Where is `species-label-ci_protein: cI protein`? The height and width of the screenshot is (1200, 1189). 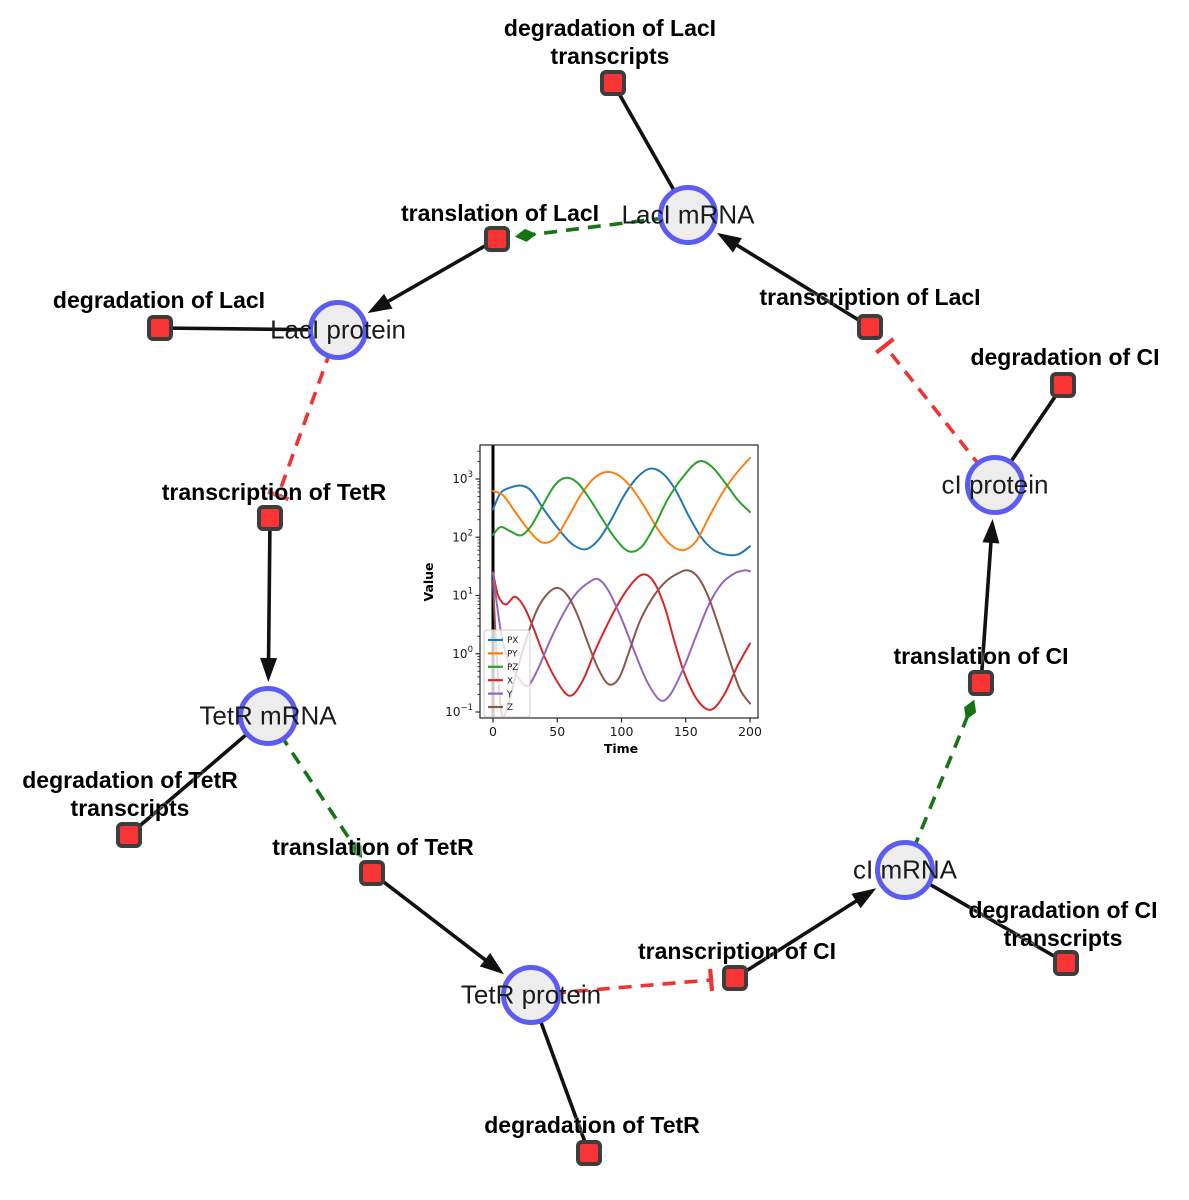
species-label-ci_protein: cI protein is located at coordinates (995, 484).